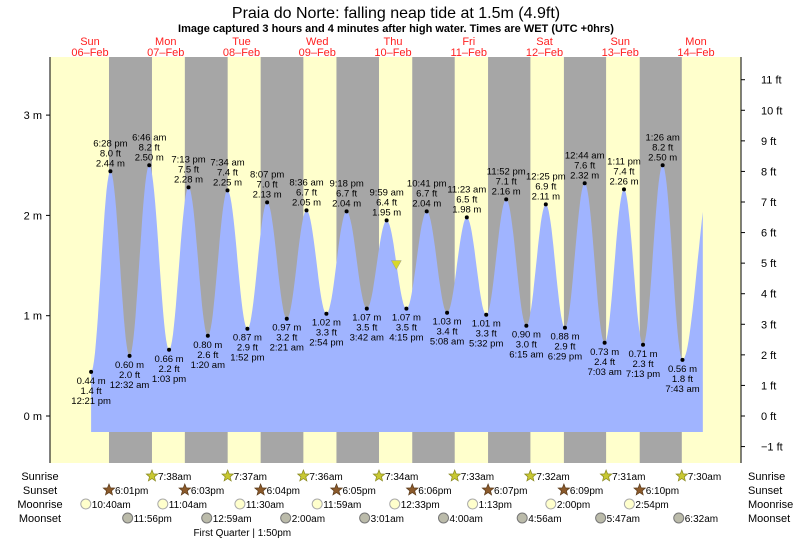  I want to click on high-tide-m: 2.13 m, so click(267, 194).